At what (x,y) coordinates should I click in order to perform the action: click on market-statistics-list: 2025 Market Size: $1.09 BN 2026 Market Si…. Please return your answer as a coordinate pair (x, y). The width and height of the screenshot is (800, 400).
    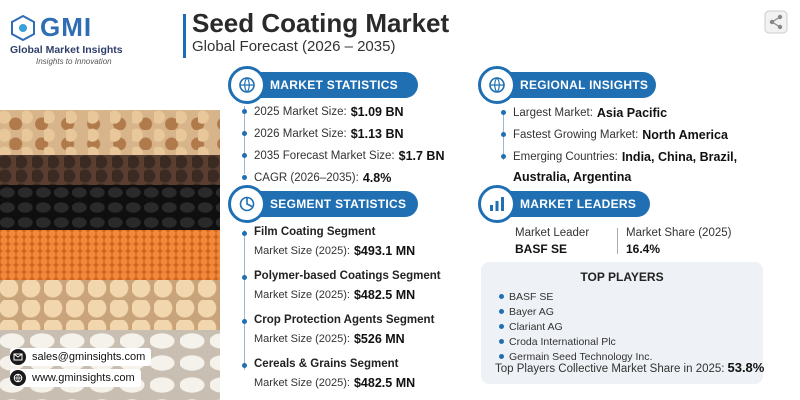
    Looking at the image, I should click on (343, 145).